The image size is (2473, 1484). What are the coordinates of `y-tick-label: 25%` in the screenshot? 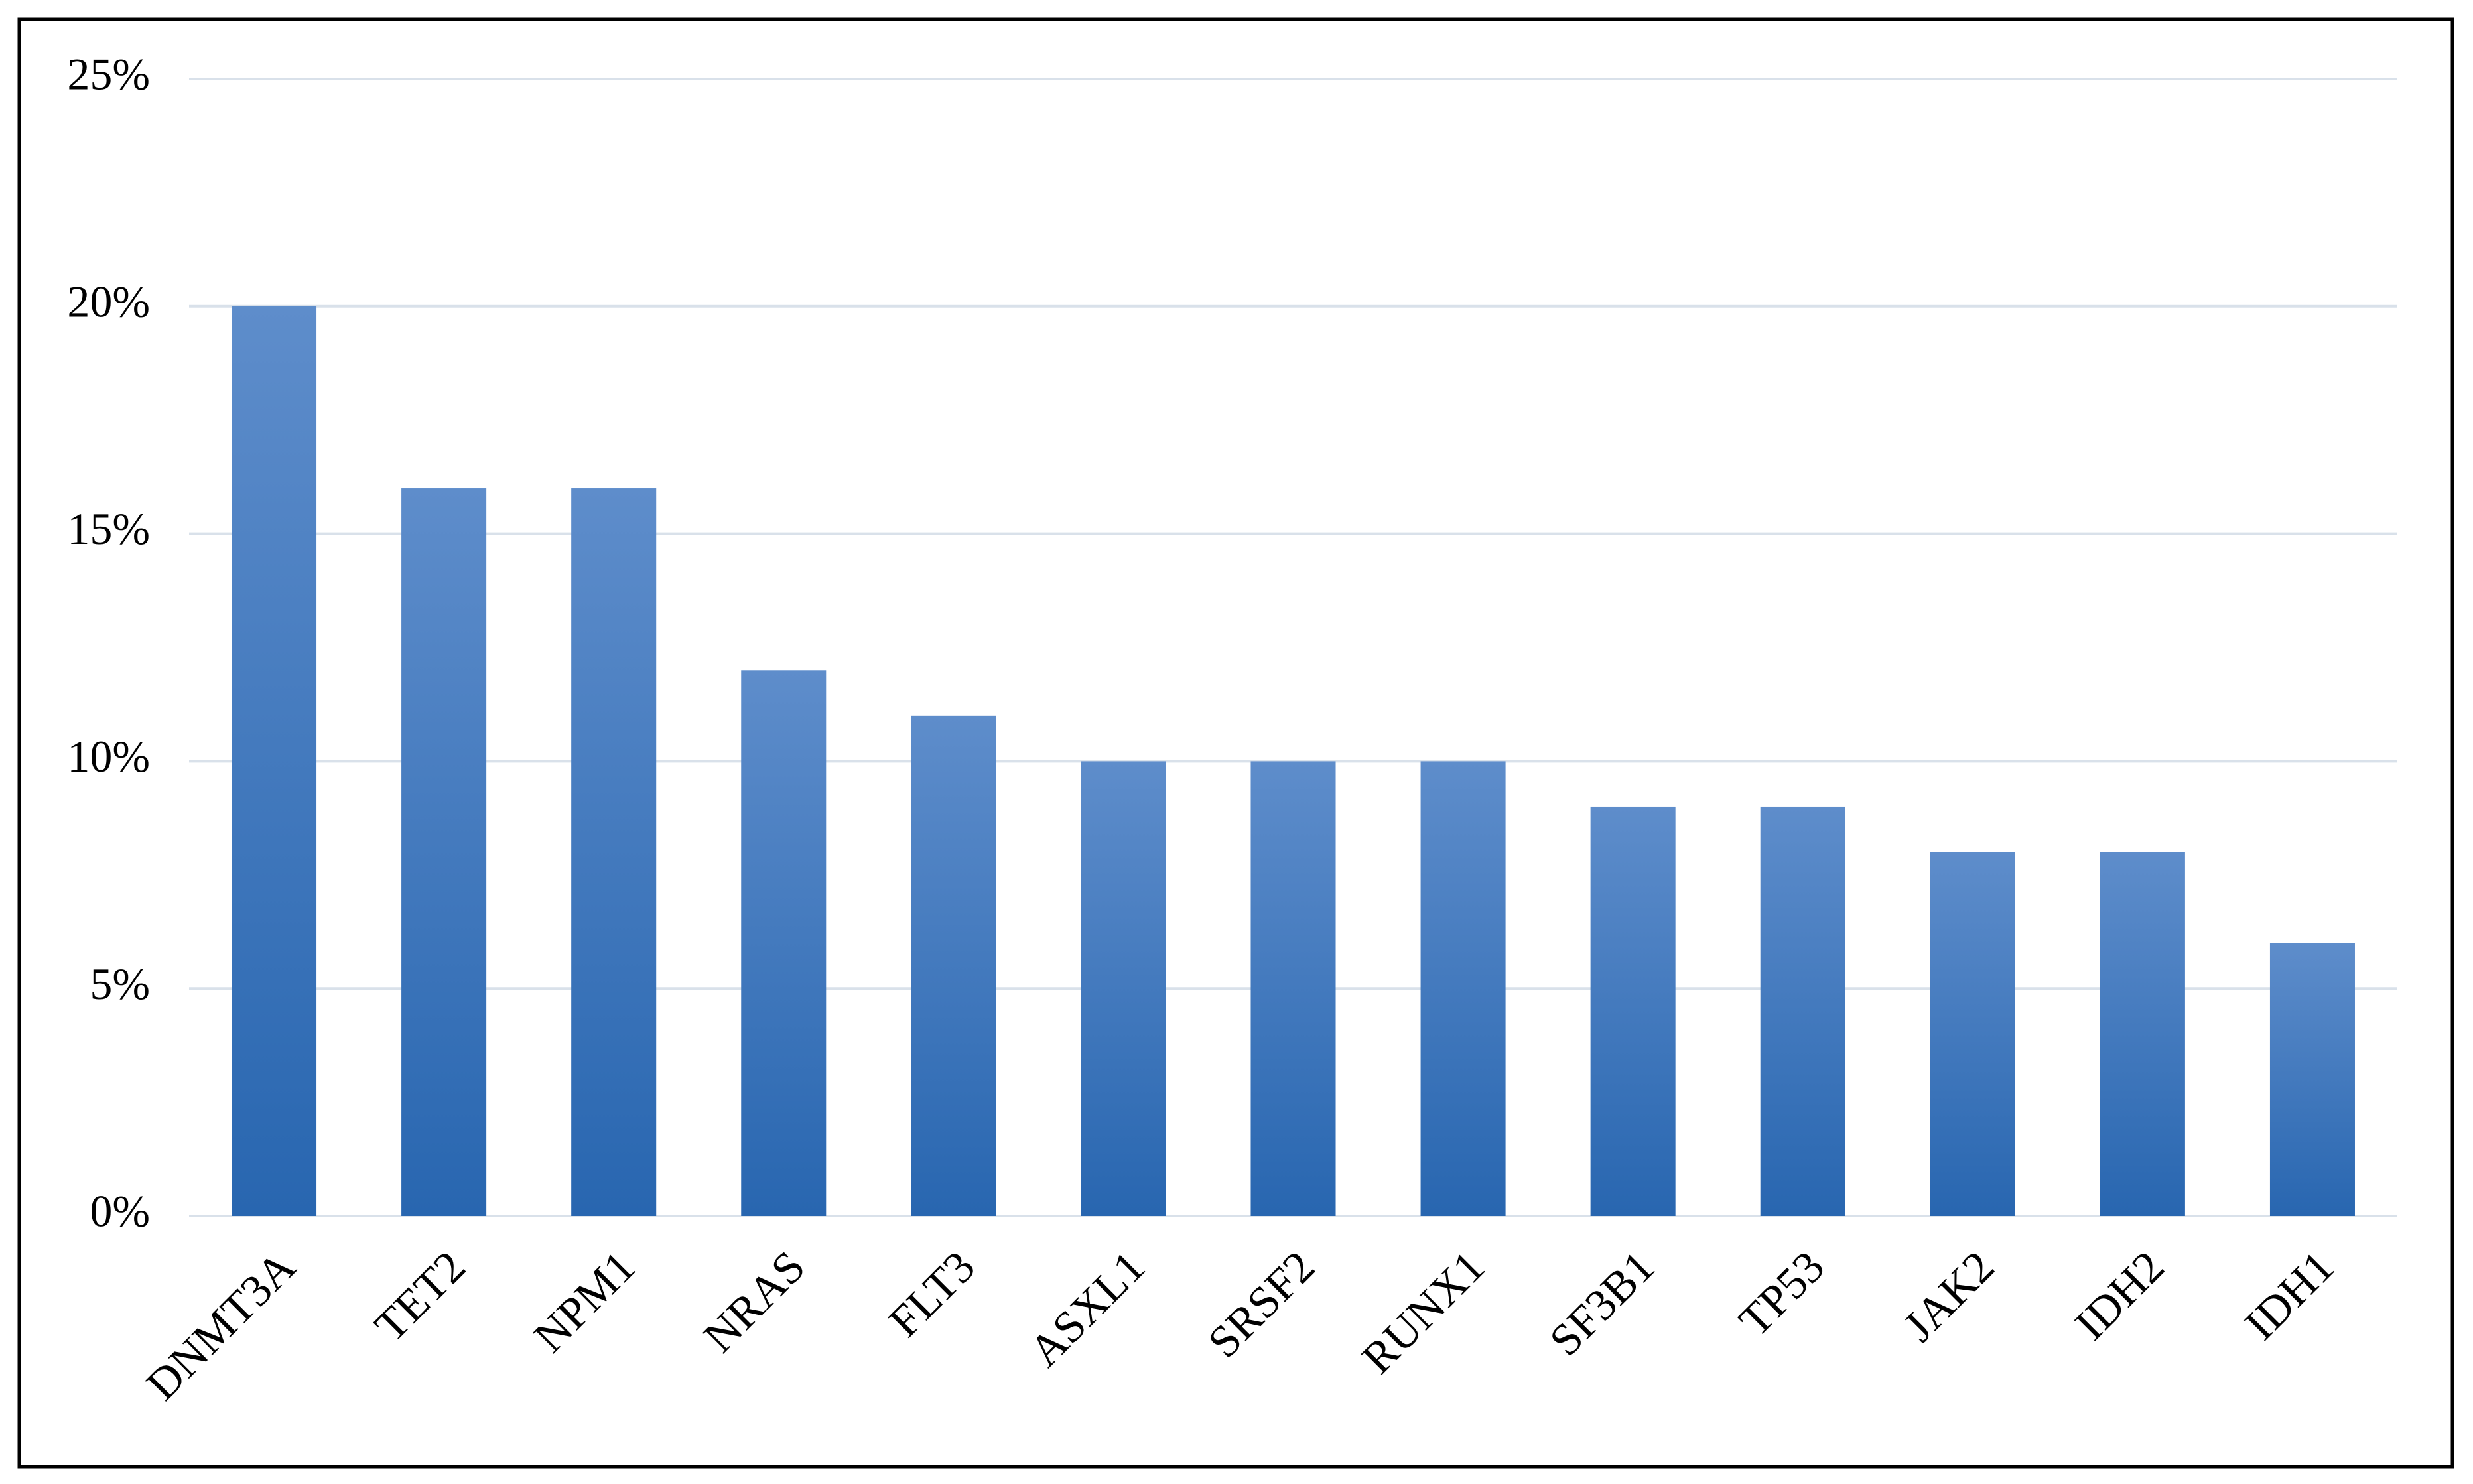 It's located at (108, 74).